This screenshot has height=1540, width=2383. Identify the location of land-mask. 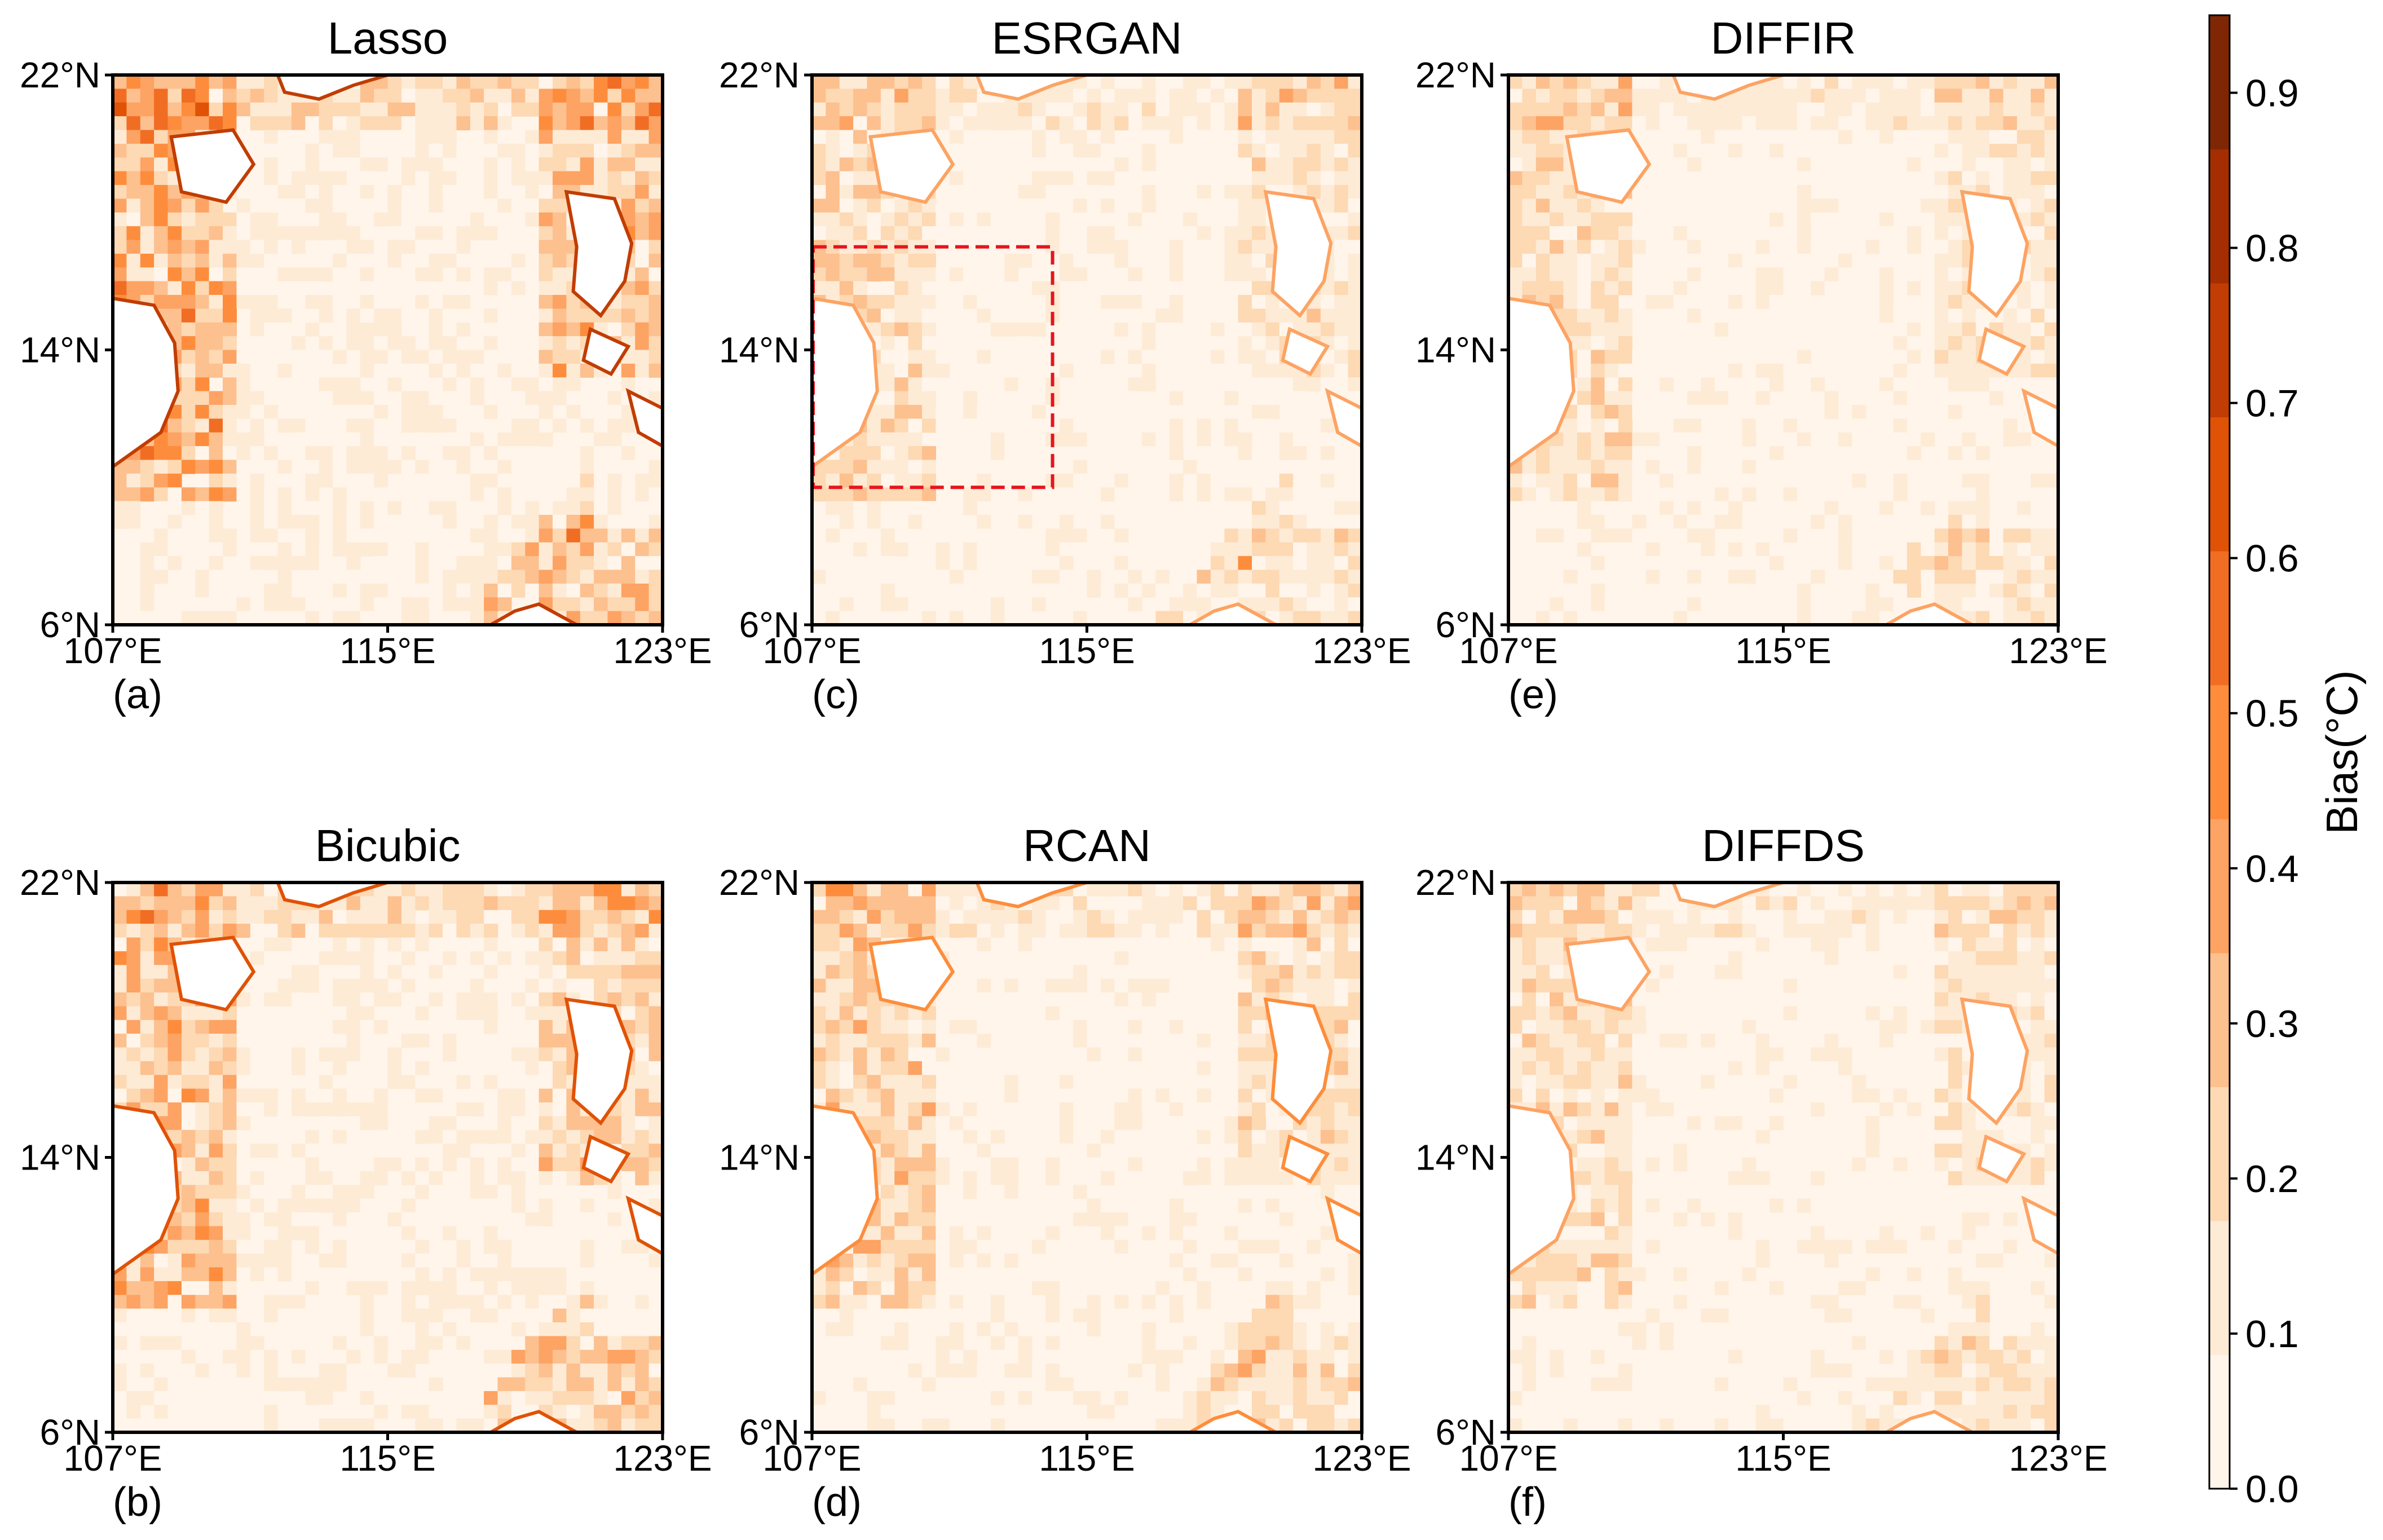
(333, 88).